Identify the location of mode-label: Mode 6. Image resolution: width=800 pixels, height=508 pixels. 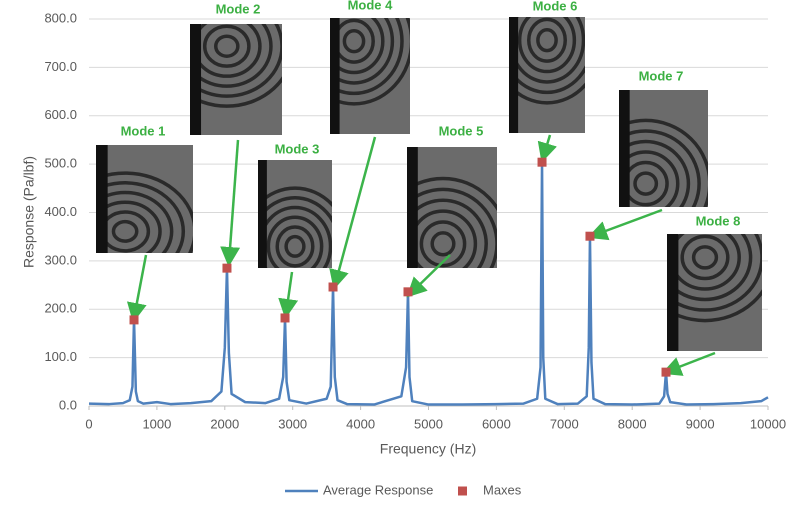
(555, 6).